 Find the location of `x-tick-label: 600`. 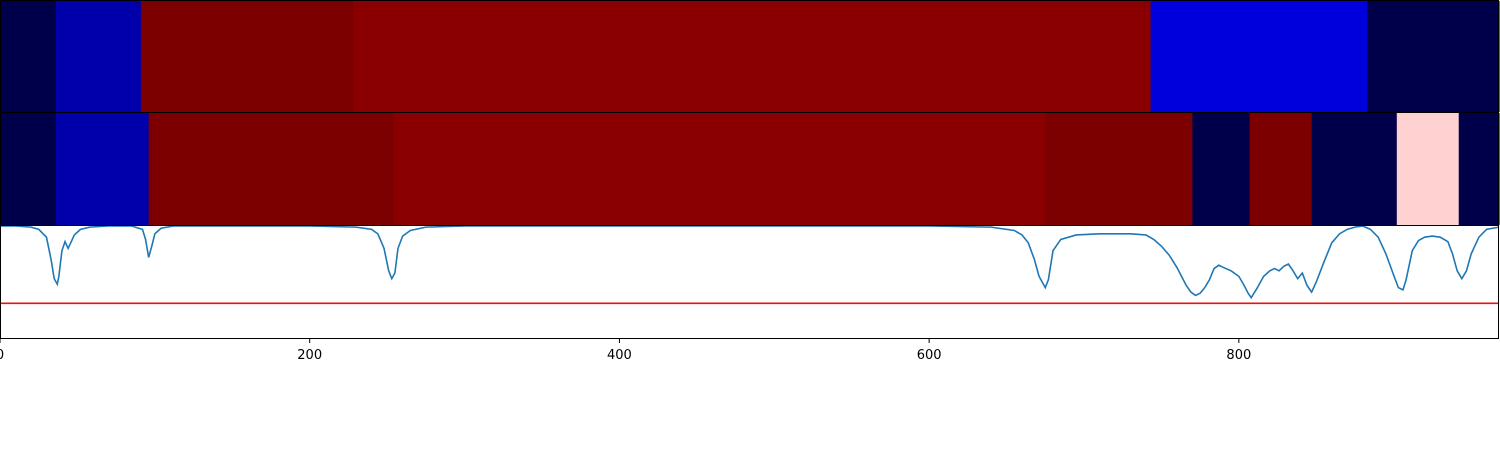

x-tick-label: 600 is located at coordinates (929, 355).